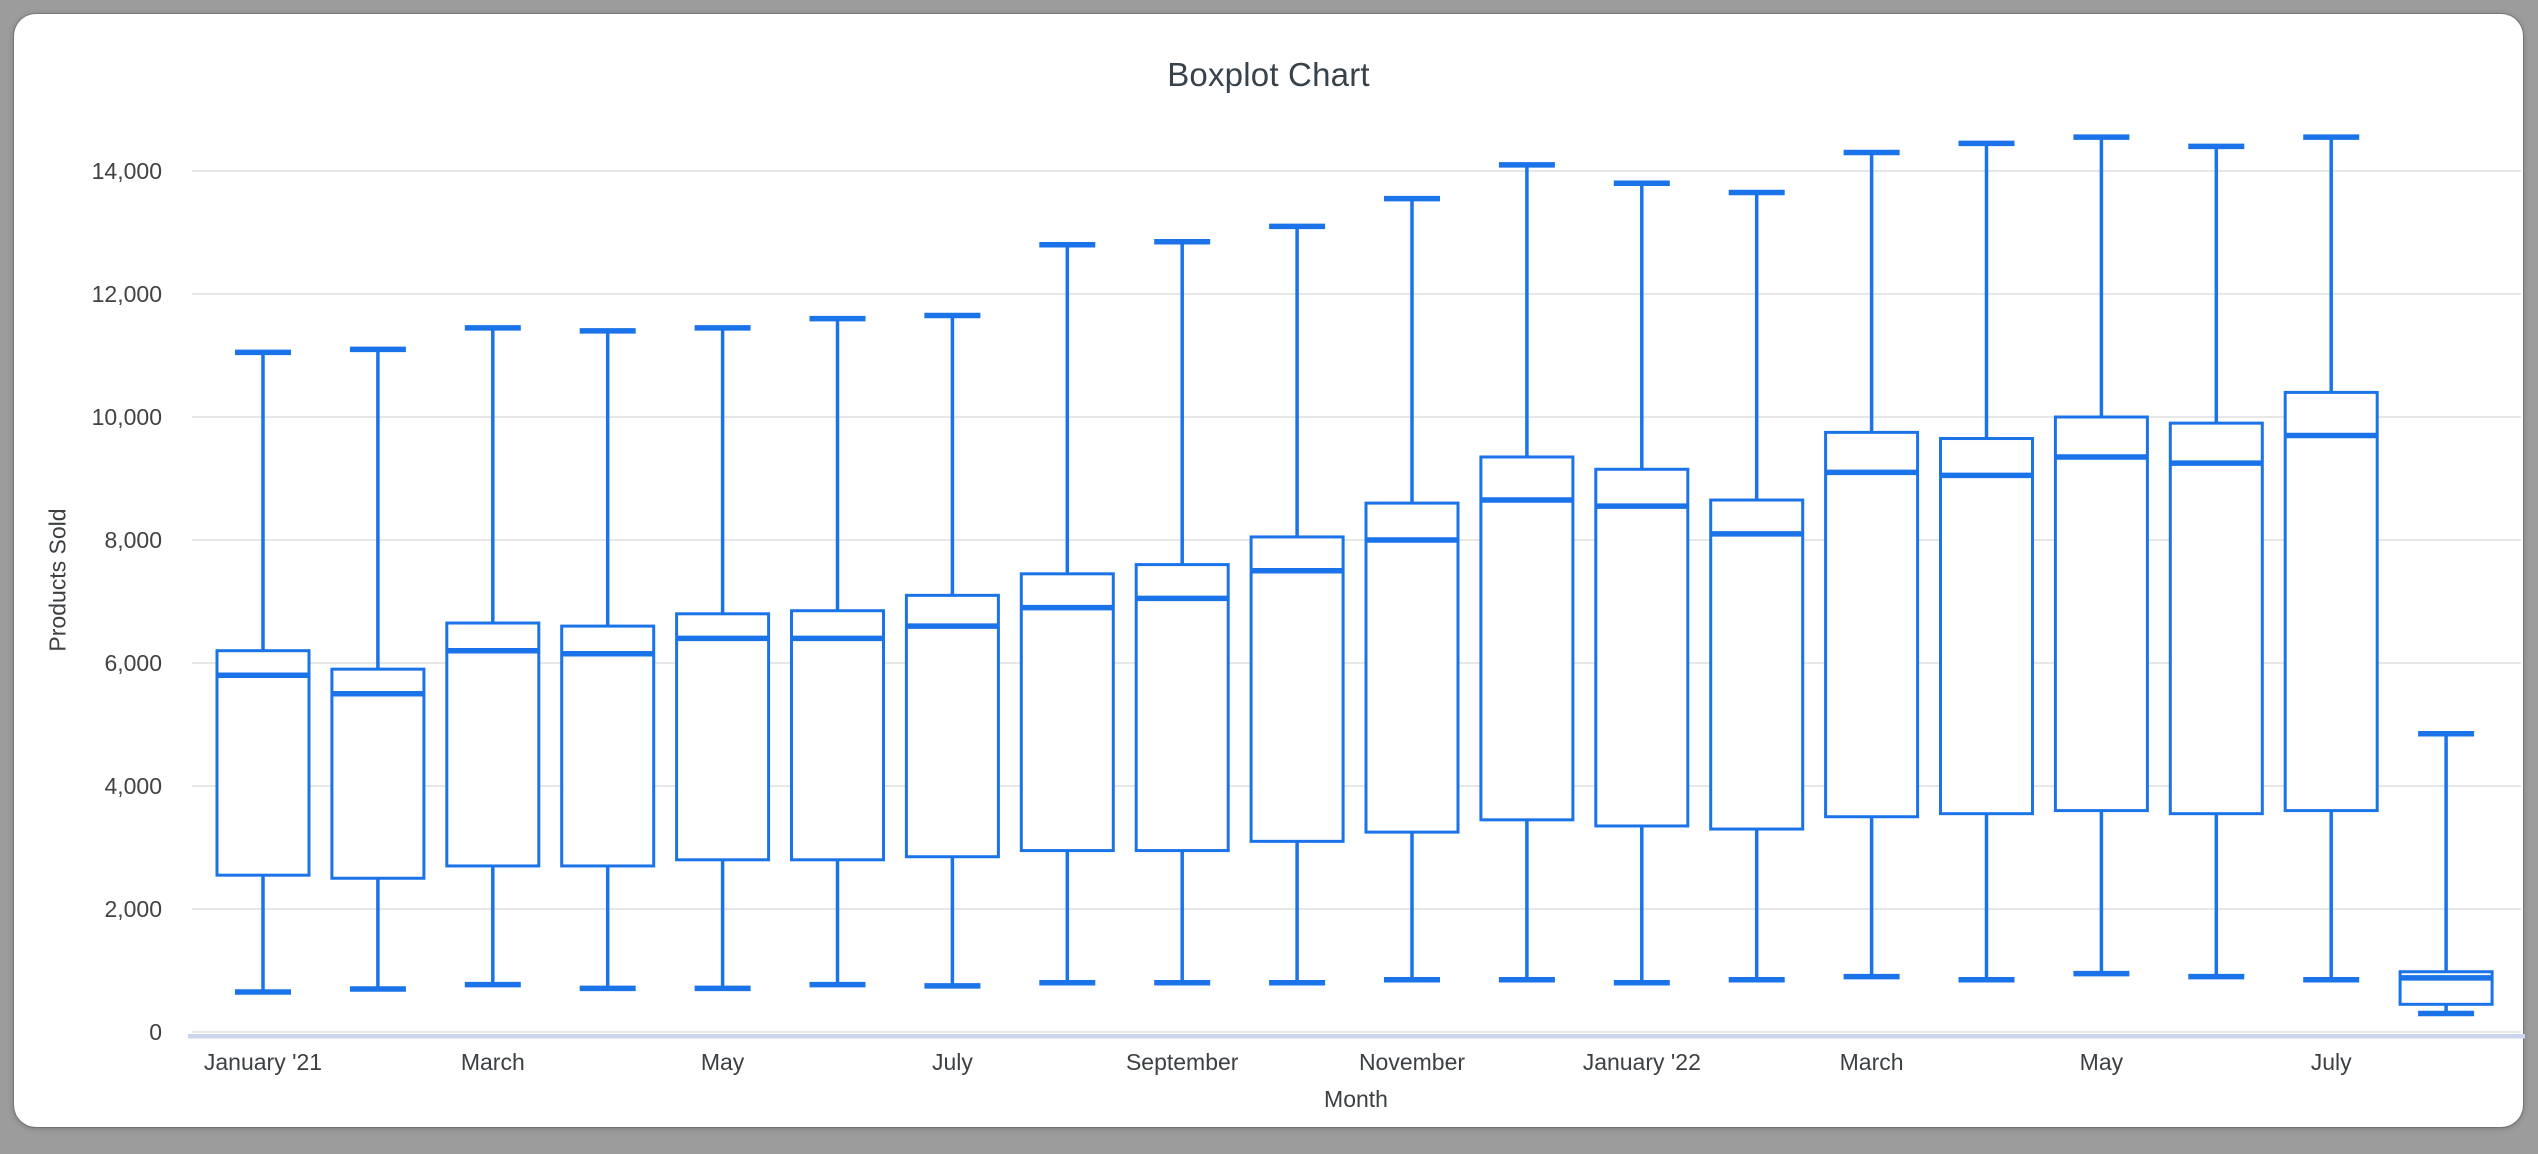 The width and height of the screenshot is (2538, 1154). I want to click on y-tick-labels: 0 2,000 4,000 6,000 8,000 10,000 12,000 14,000, so click(127, 601).